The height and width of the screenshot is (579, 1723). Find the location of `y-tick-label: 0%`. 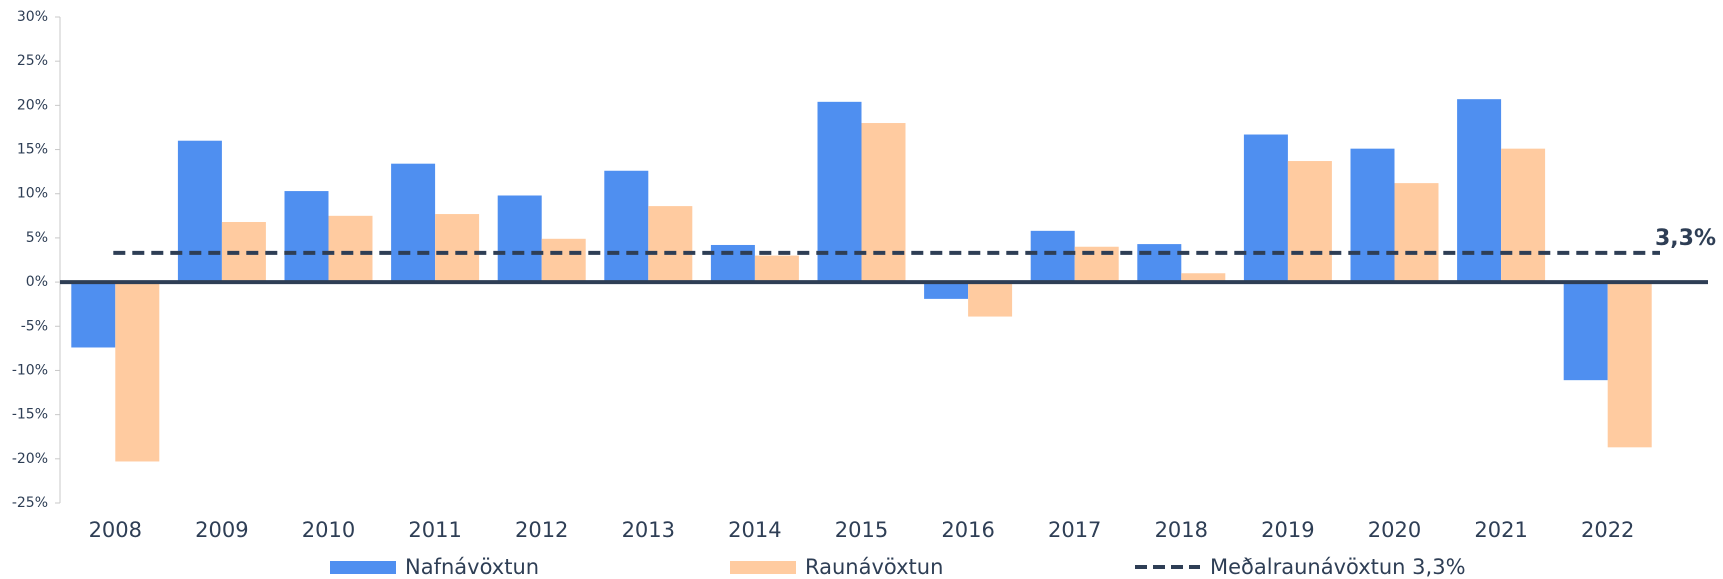

y-tick-label: 0% is located at coordinates (37, 282).